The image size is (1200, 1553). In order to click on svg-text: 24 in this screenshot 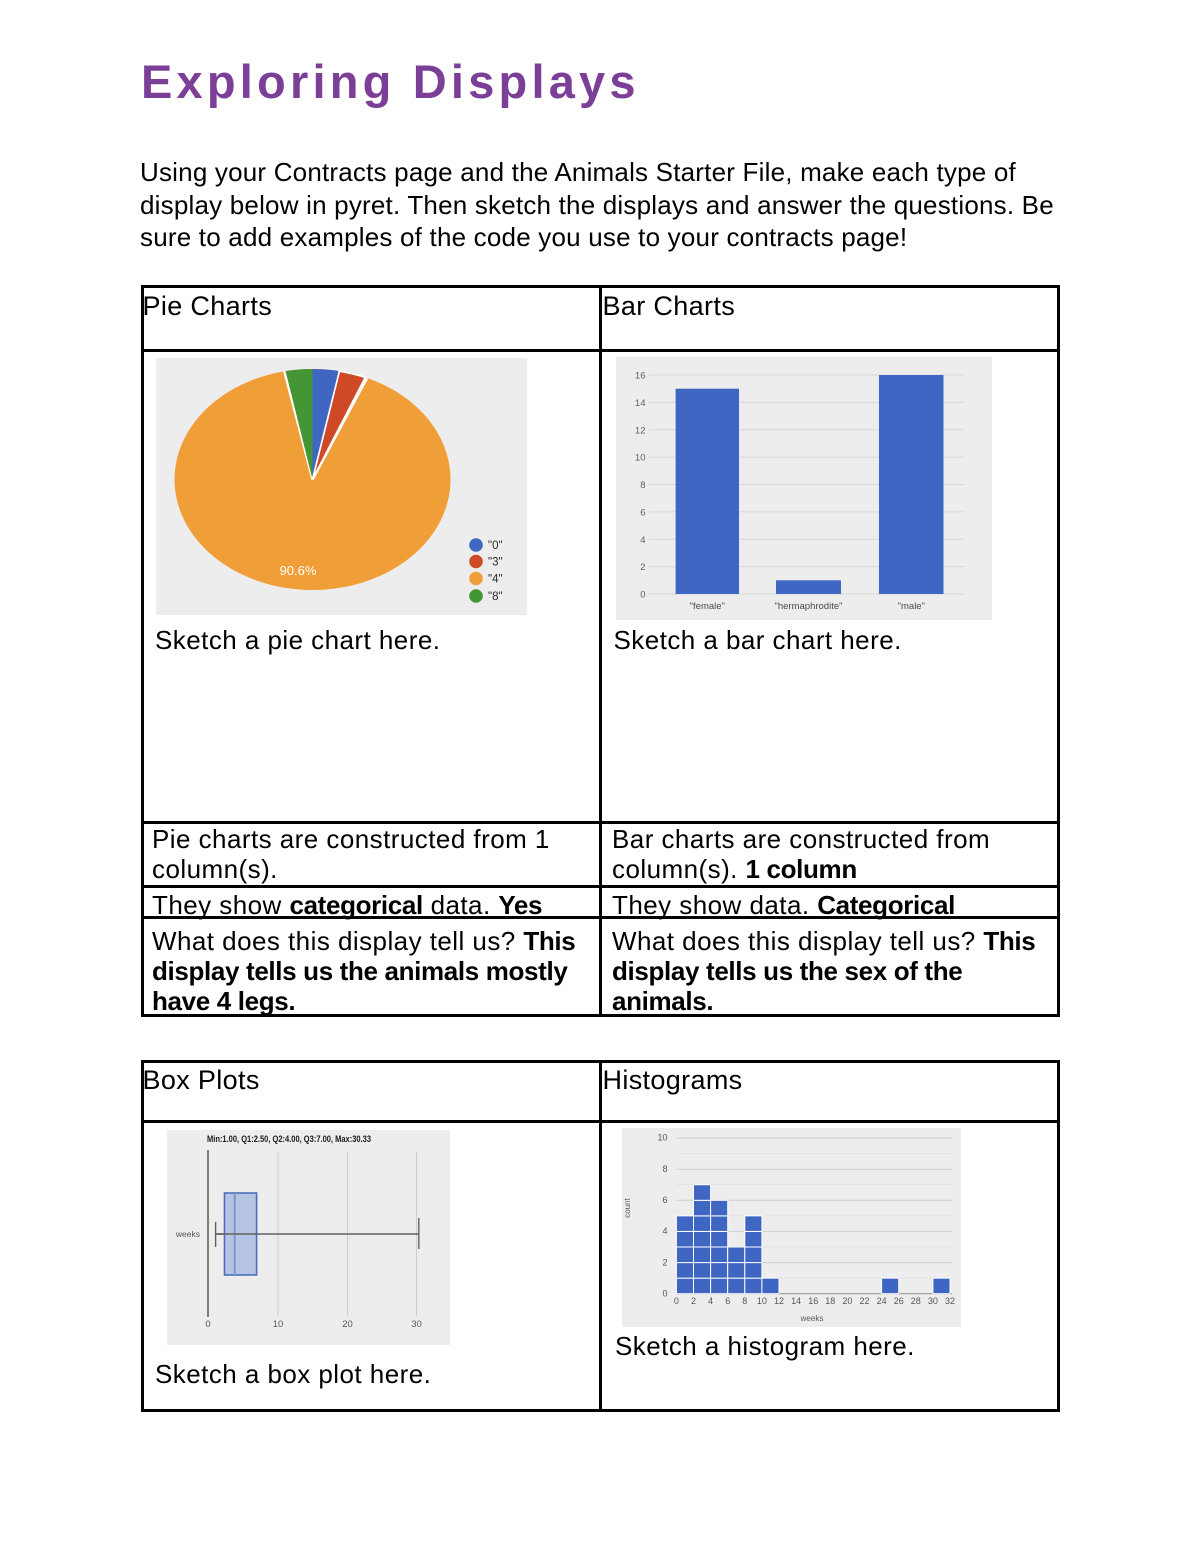, I will do `click(882, 1301)`.